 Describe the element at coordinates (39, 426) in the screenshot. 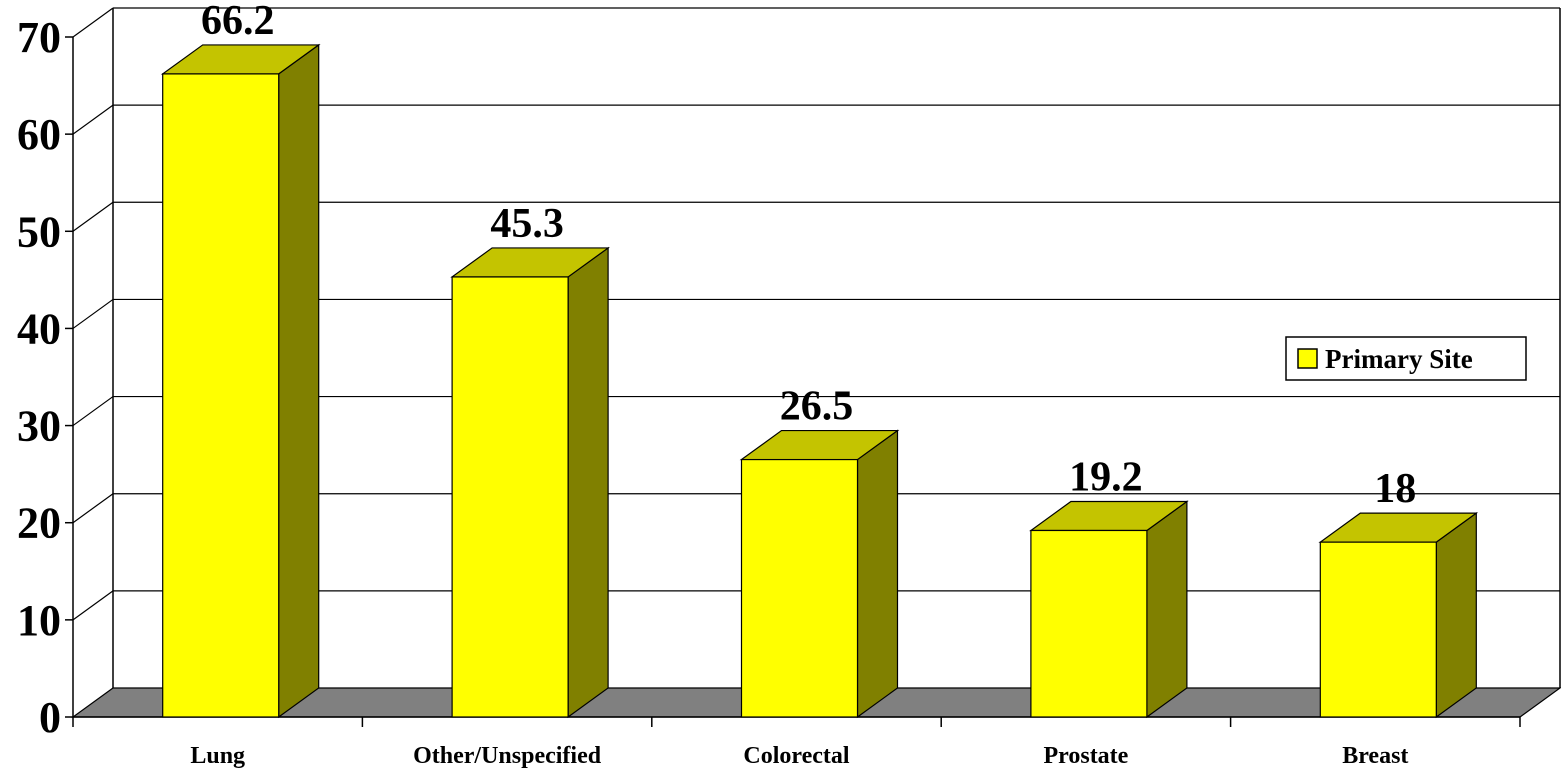

I see `y-tick-label: 30` at that location.